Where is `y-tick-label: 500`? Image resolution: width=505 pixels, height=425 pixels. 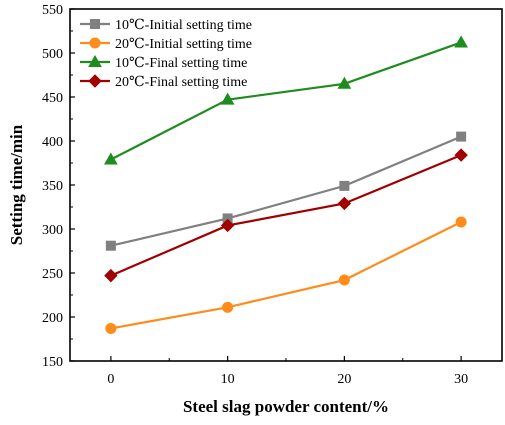 y-tick-label: 500 is located at coordinates (52, 54).